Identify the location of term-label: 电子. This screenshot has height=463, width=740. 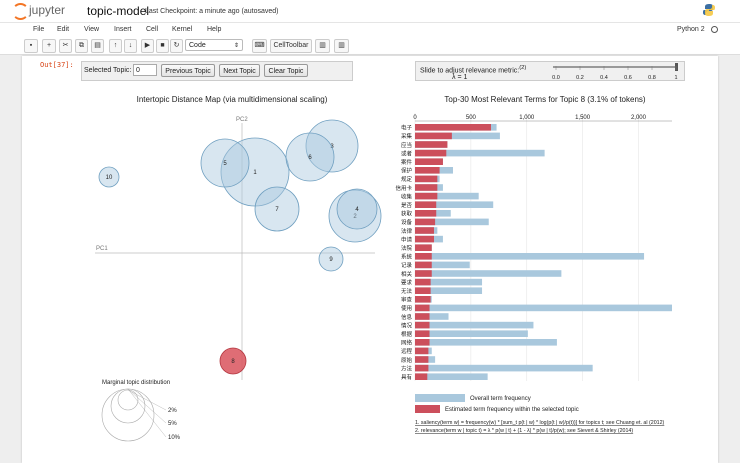
(407, 128).